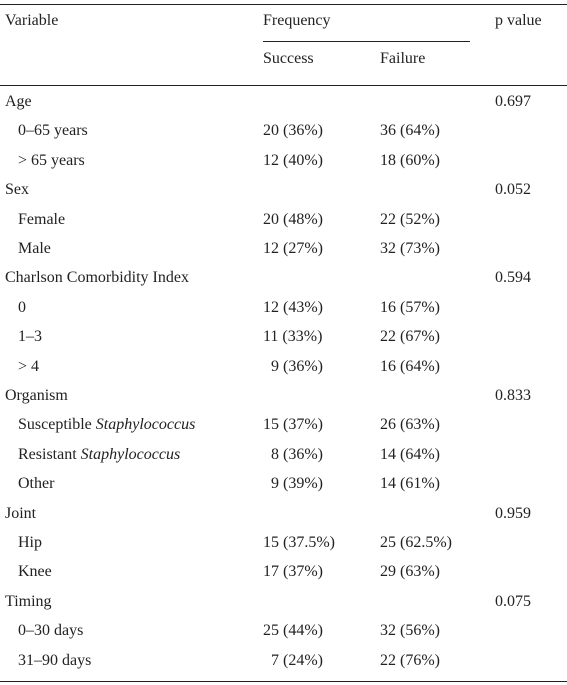 The width and height of the screenshot is (567, 685). What do you see at coordinates (297, 660) in the screenshot?
I see `success-cell: 7 (24%)` at bounding box center [297, 660].